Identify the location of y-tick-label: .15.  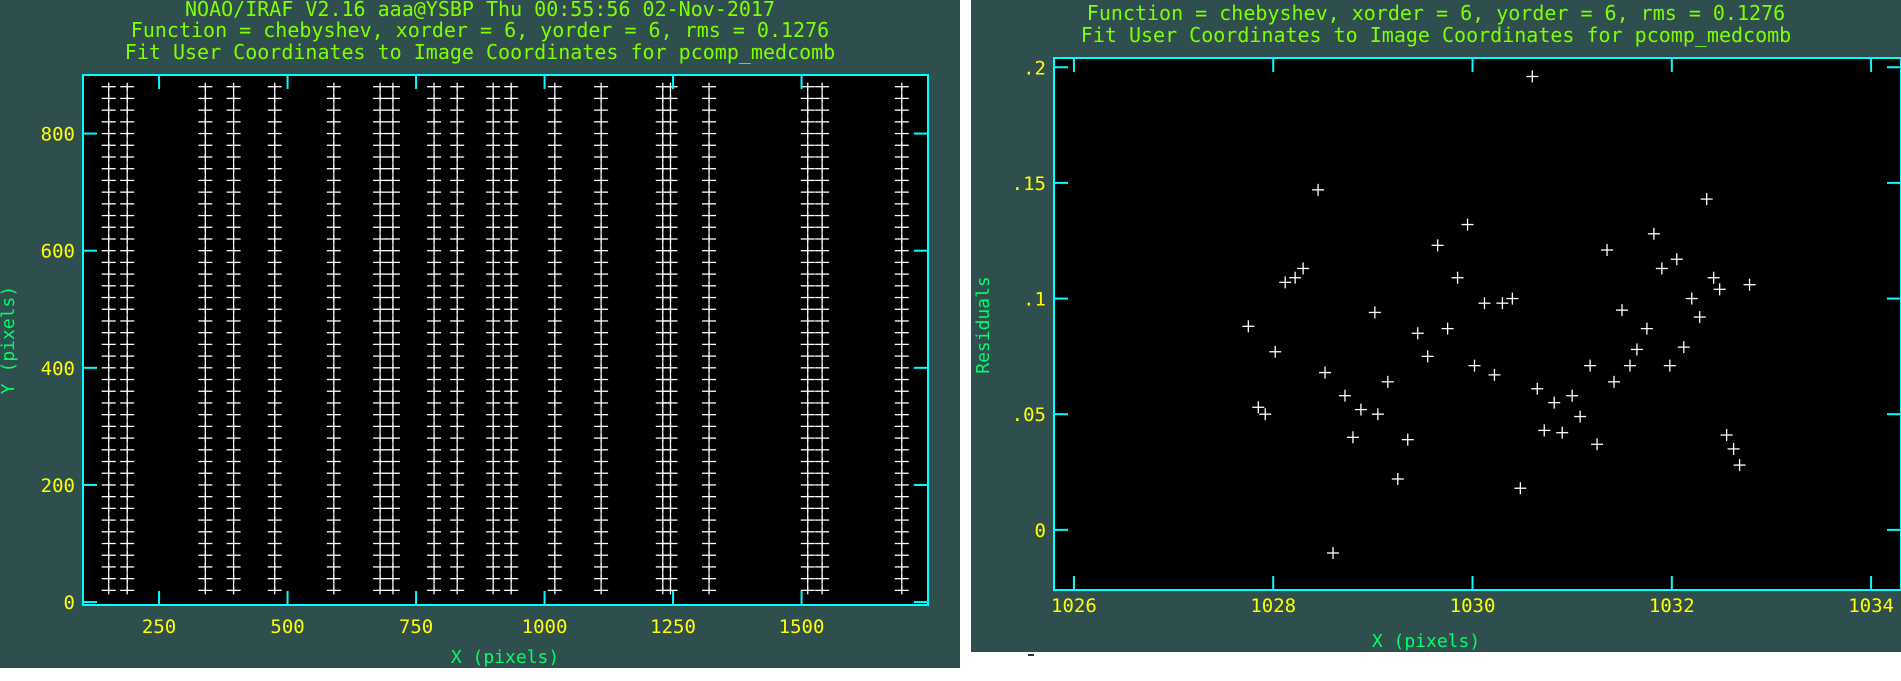
(1029, 184).